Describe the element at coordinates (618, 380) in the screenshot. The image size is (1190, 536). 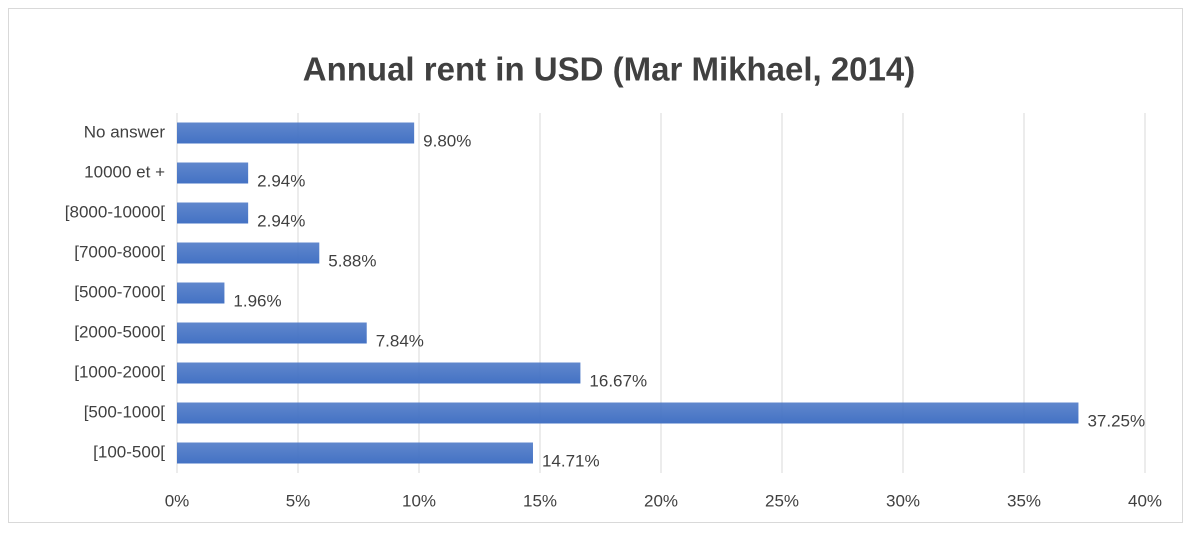
I see `value-label: 16.67%` at that location.